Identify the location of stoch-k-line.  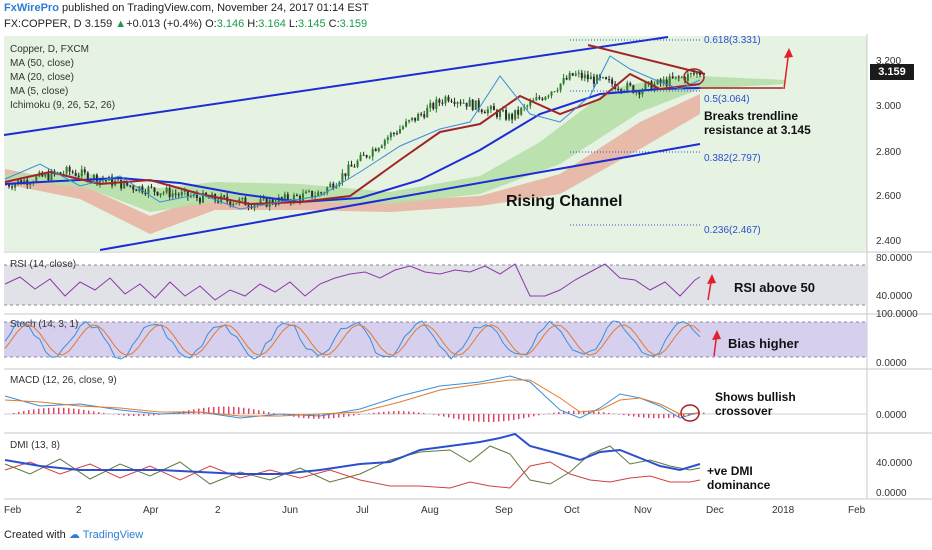
(352, 340).